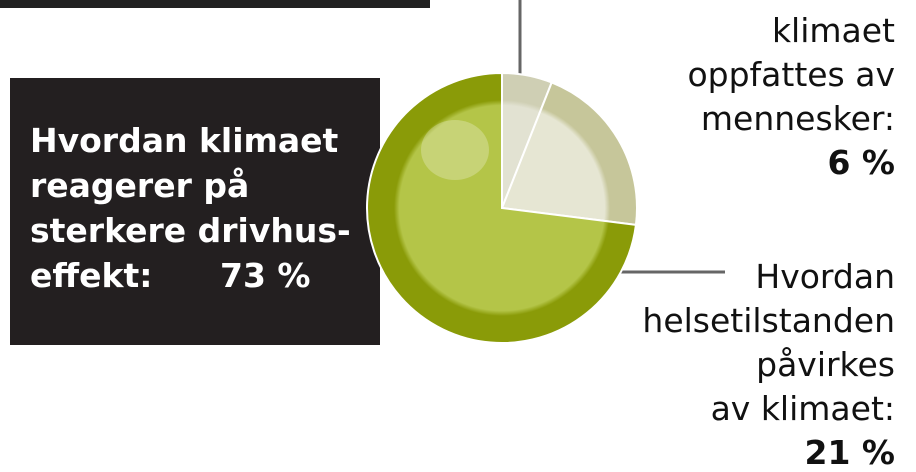 This screenshot has width=916, height=472. I want to click on label-line: helsetilstanden, so click(768, 320).